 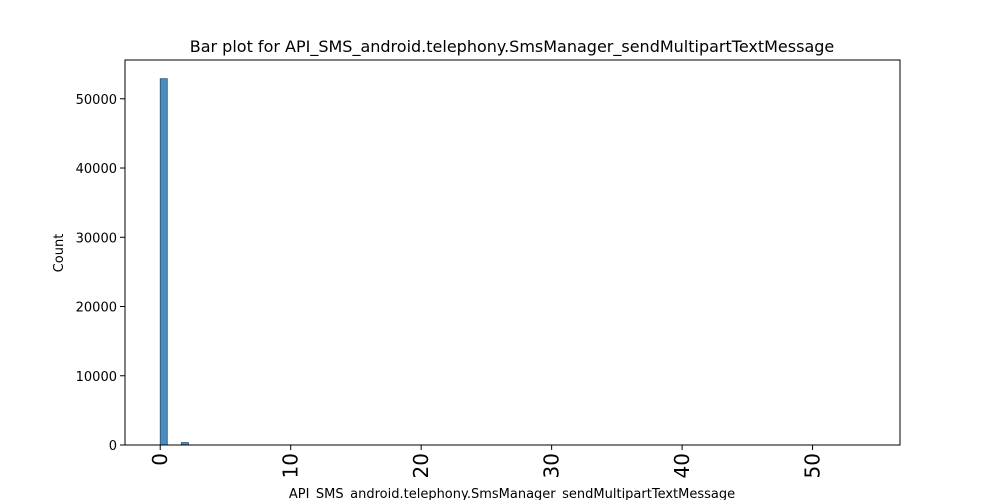 I want to click on bars-layer, so click(x=174, y=262).